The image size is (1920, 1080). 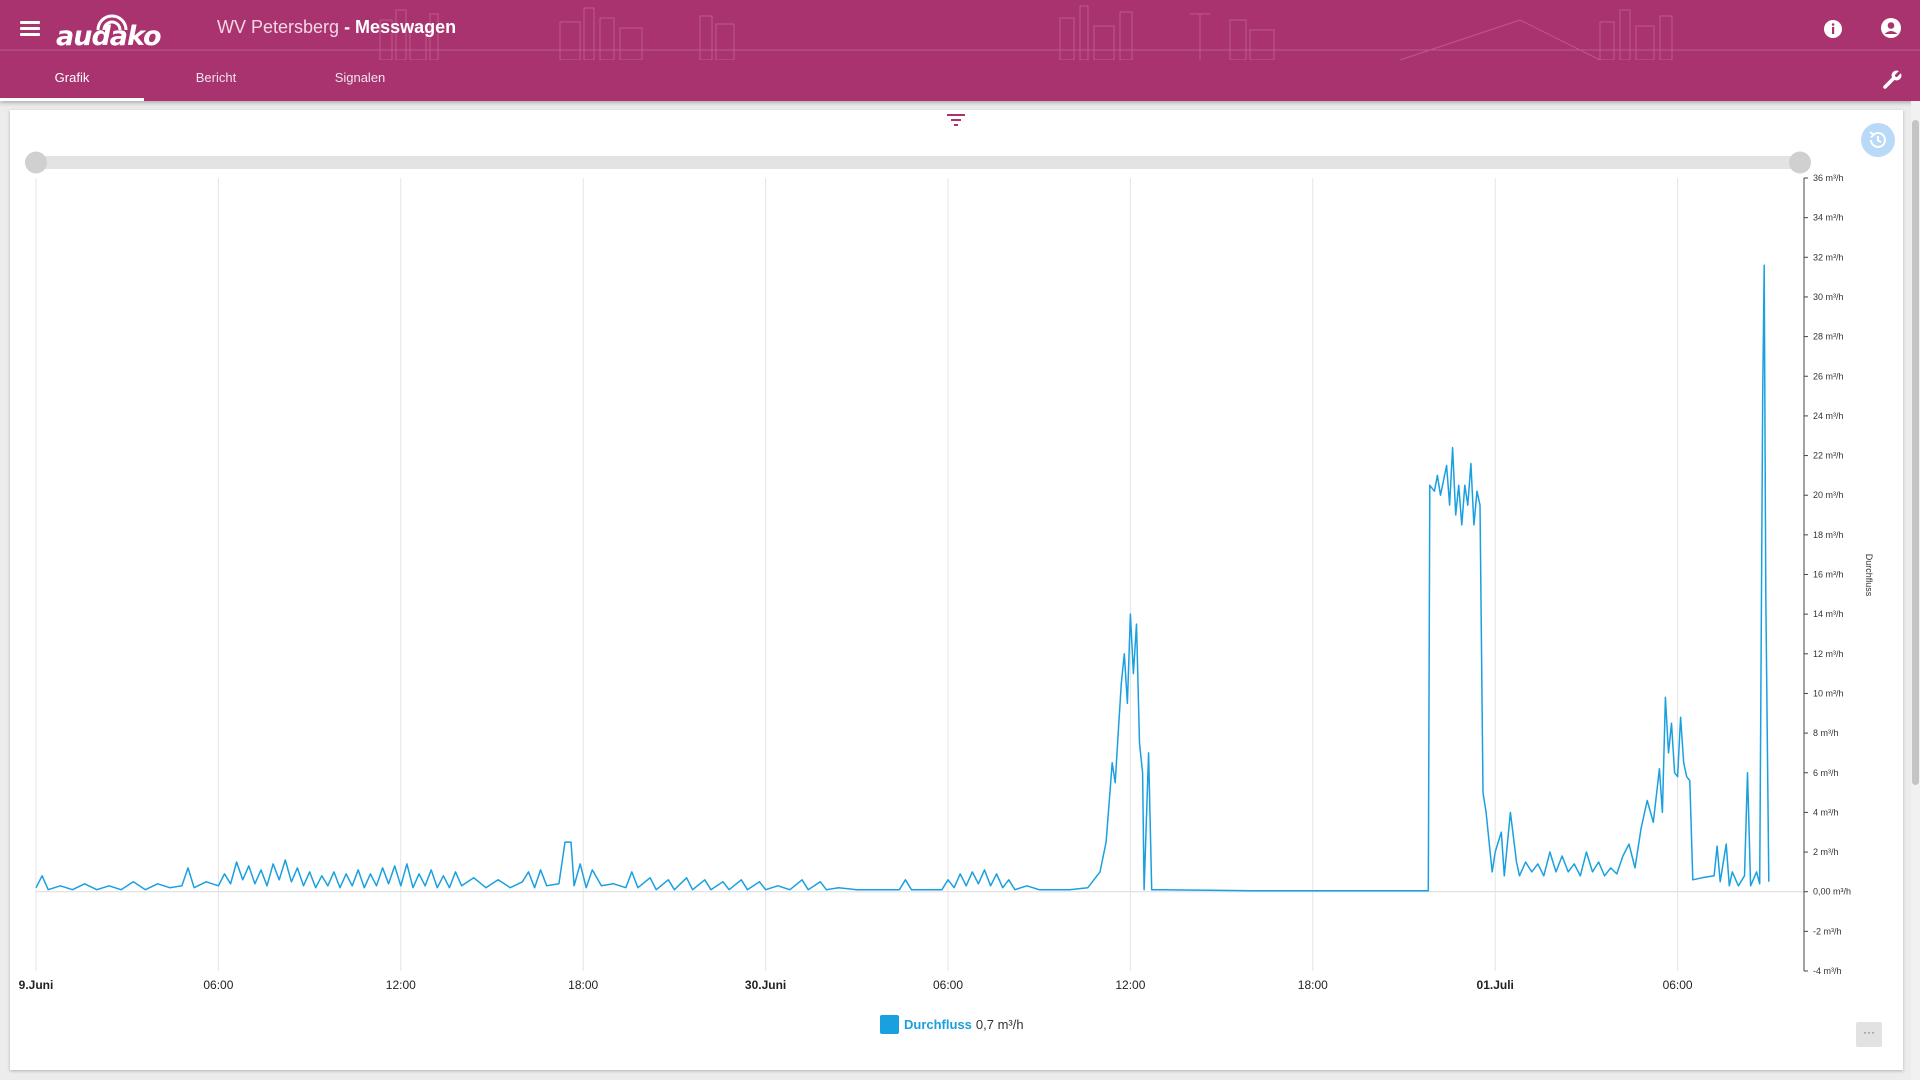 What do you see at coordinates (1828, 257) in the screenshot?
I see `y-tick-label: 32 m³/h` at bounding box center [1828, 257].